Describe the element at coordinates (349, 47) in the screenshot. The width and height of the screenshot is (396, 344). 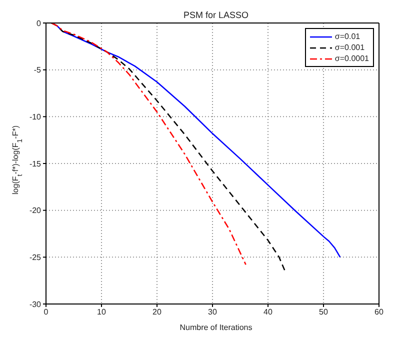
I see `legend-label: σ=0.001` at that location.